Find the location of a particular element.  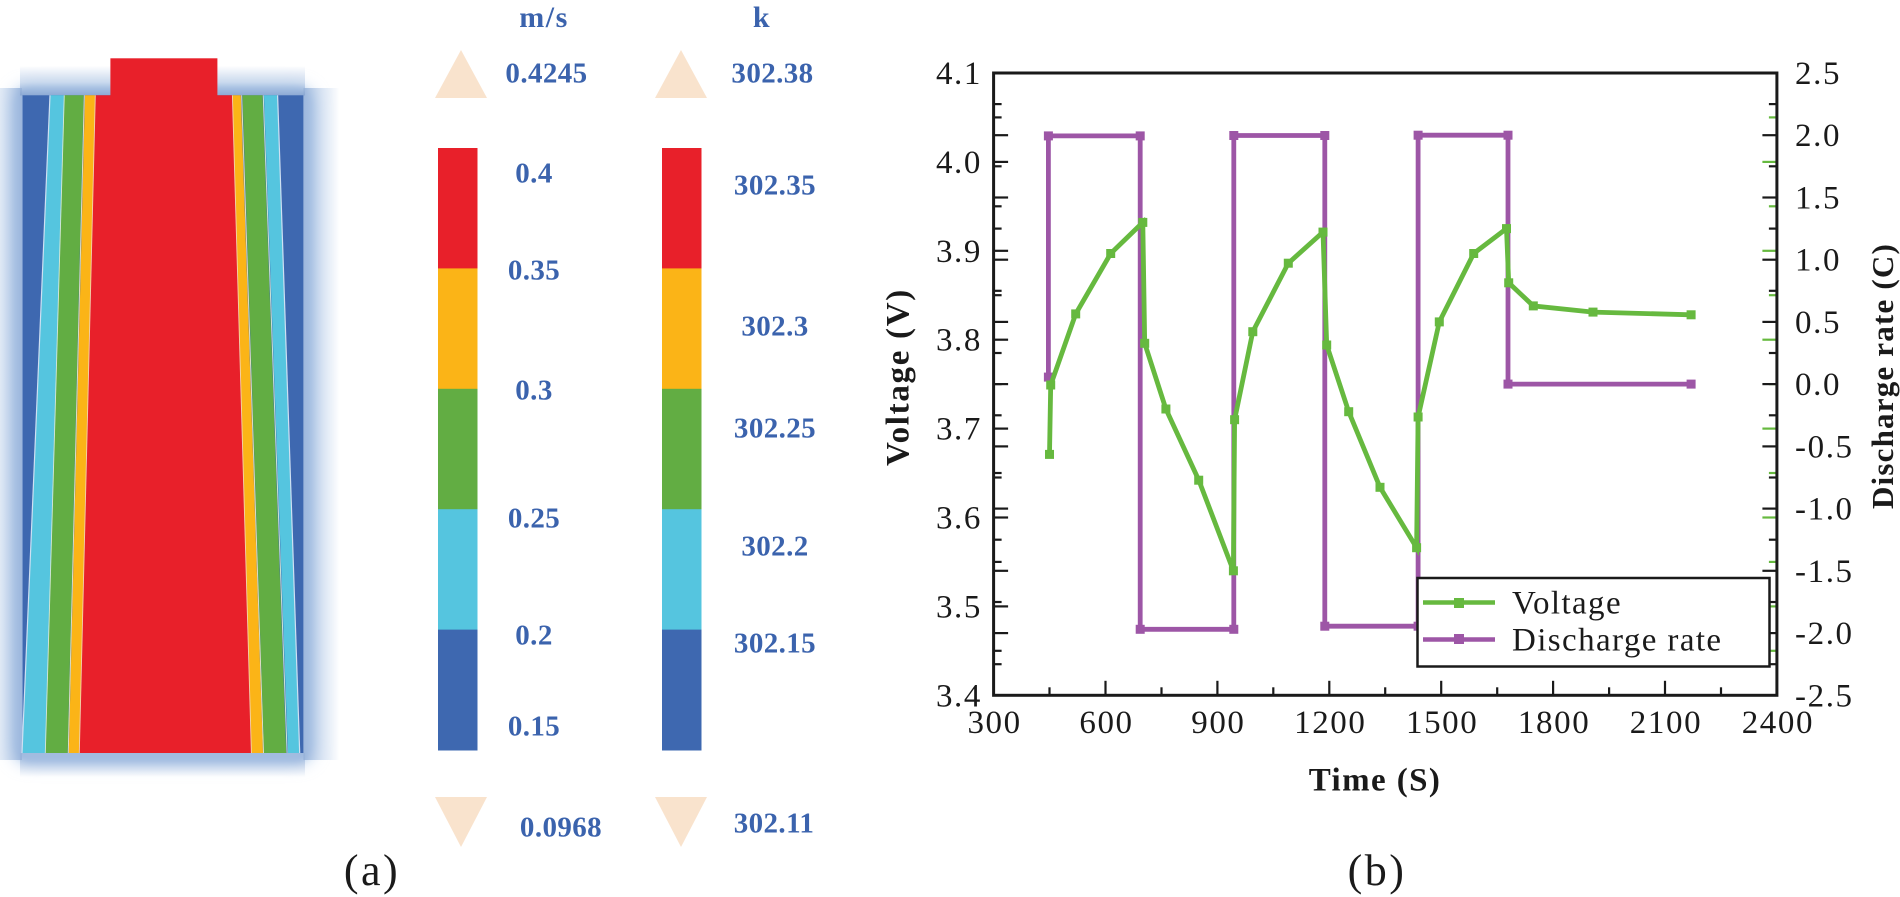

svg-text: Discharge rate (C) is located at coordinates (1882, 376).